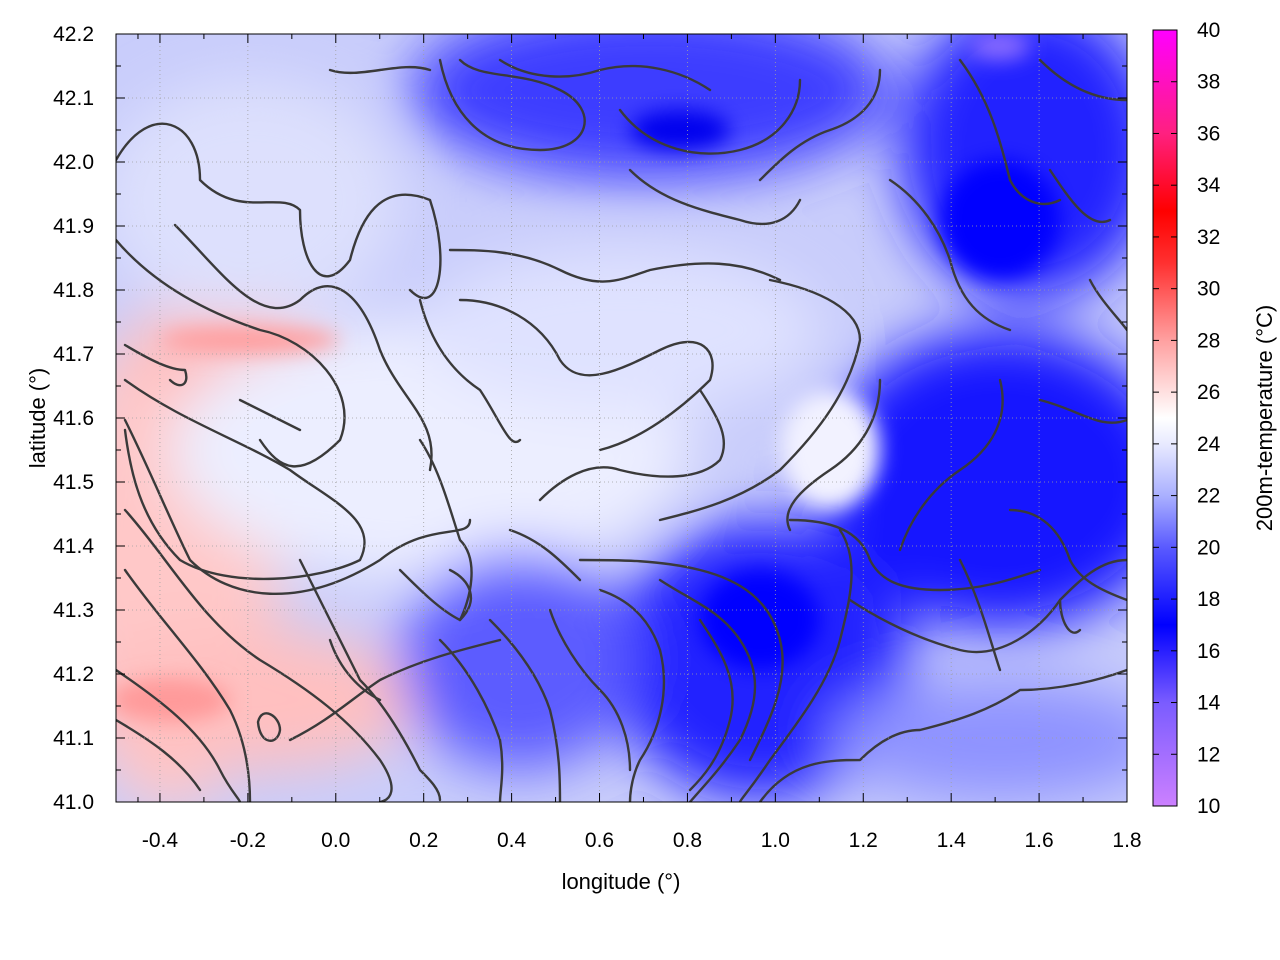 The height and width of the screenshot is (960, 1280). What do you see at coordinates (1126, 840) in the screenshot?
I see `x-tick-label: 1.8` at bounding box center [1126, 840].